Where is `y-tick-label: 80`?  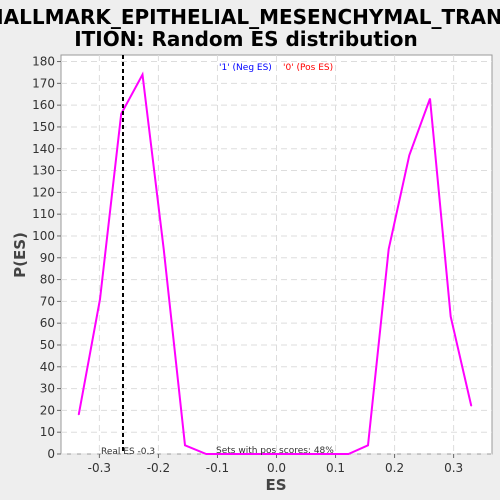 y-tick-label: 80 is located at coordinates (47, 280).